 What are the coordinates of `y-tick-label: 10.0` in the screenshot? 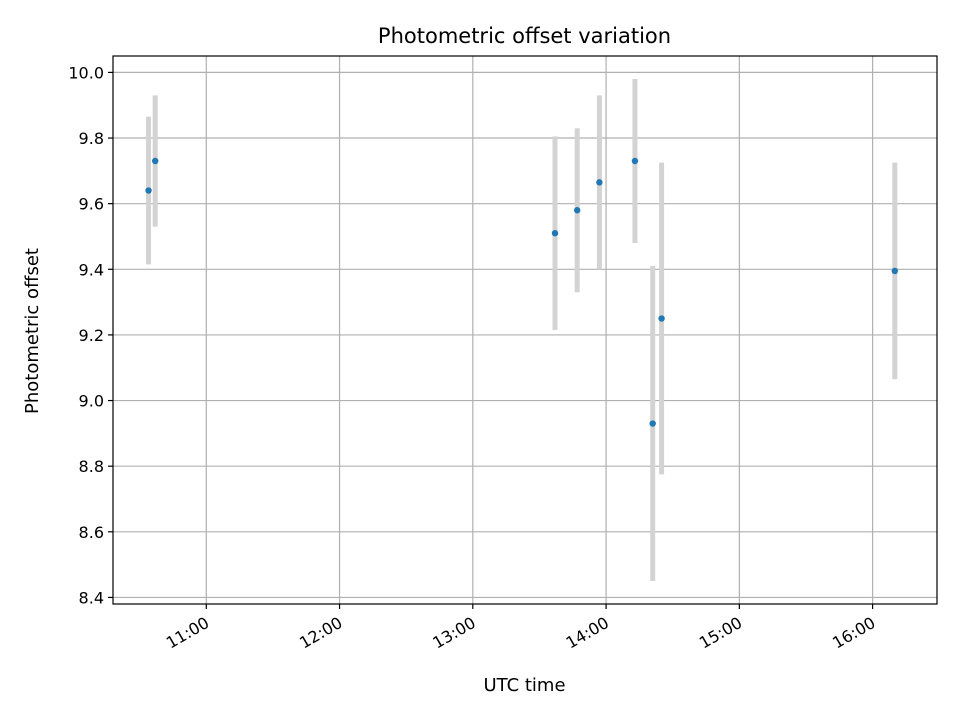 It's located at (86, 72).